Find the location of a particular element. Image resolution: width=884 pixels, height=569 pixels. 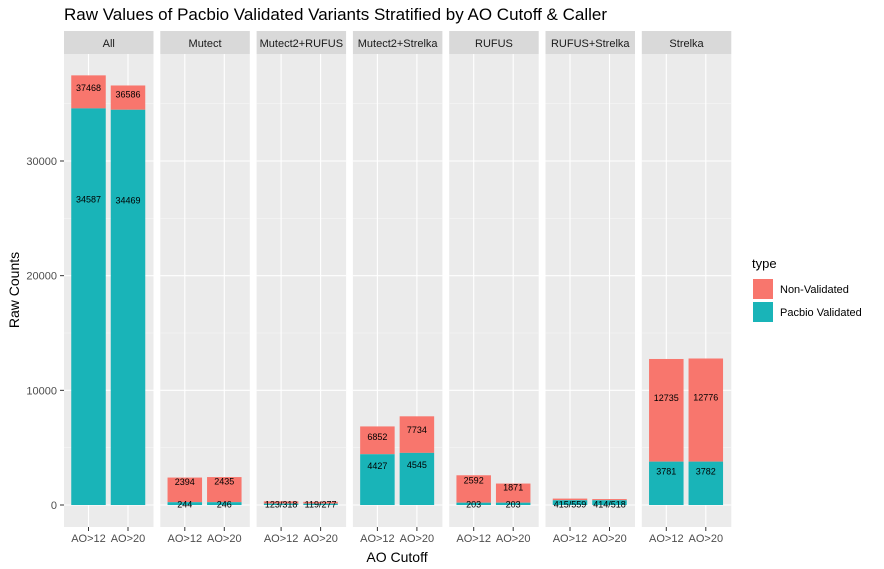

facet-panel: Strelka 3781 12735 AO>12 3782 12776 AO>20 is located at coordinates (686, 288).